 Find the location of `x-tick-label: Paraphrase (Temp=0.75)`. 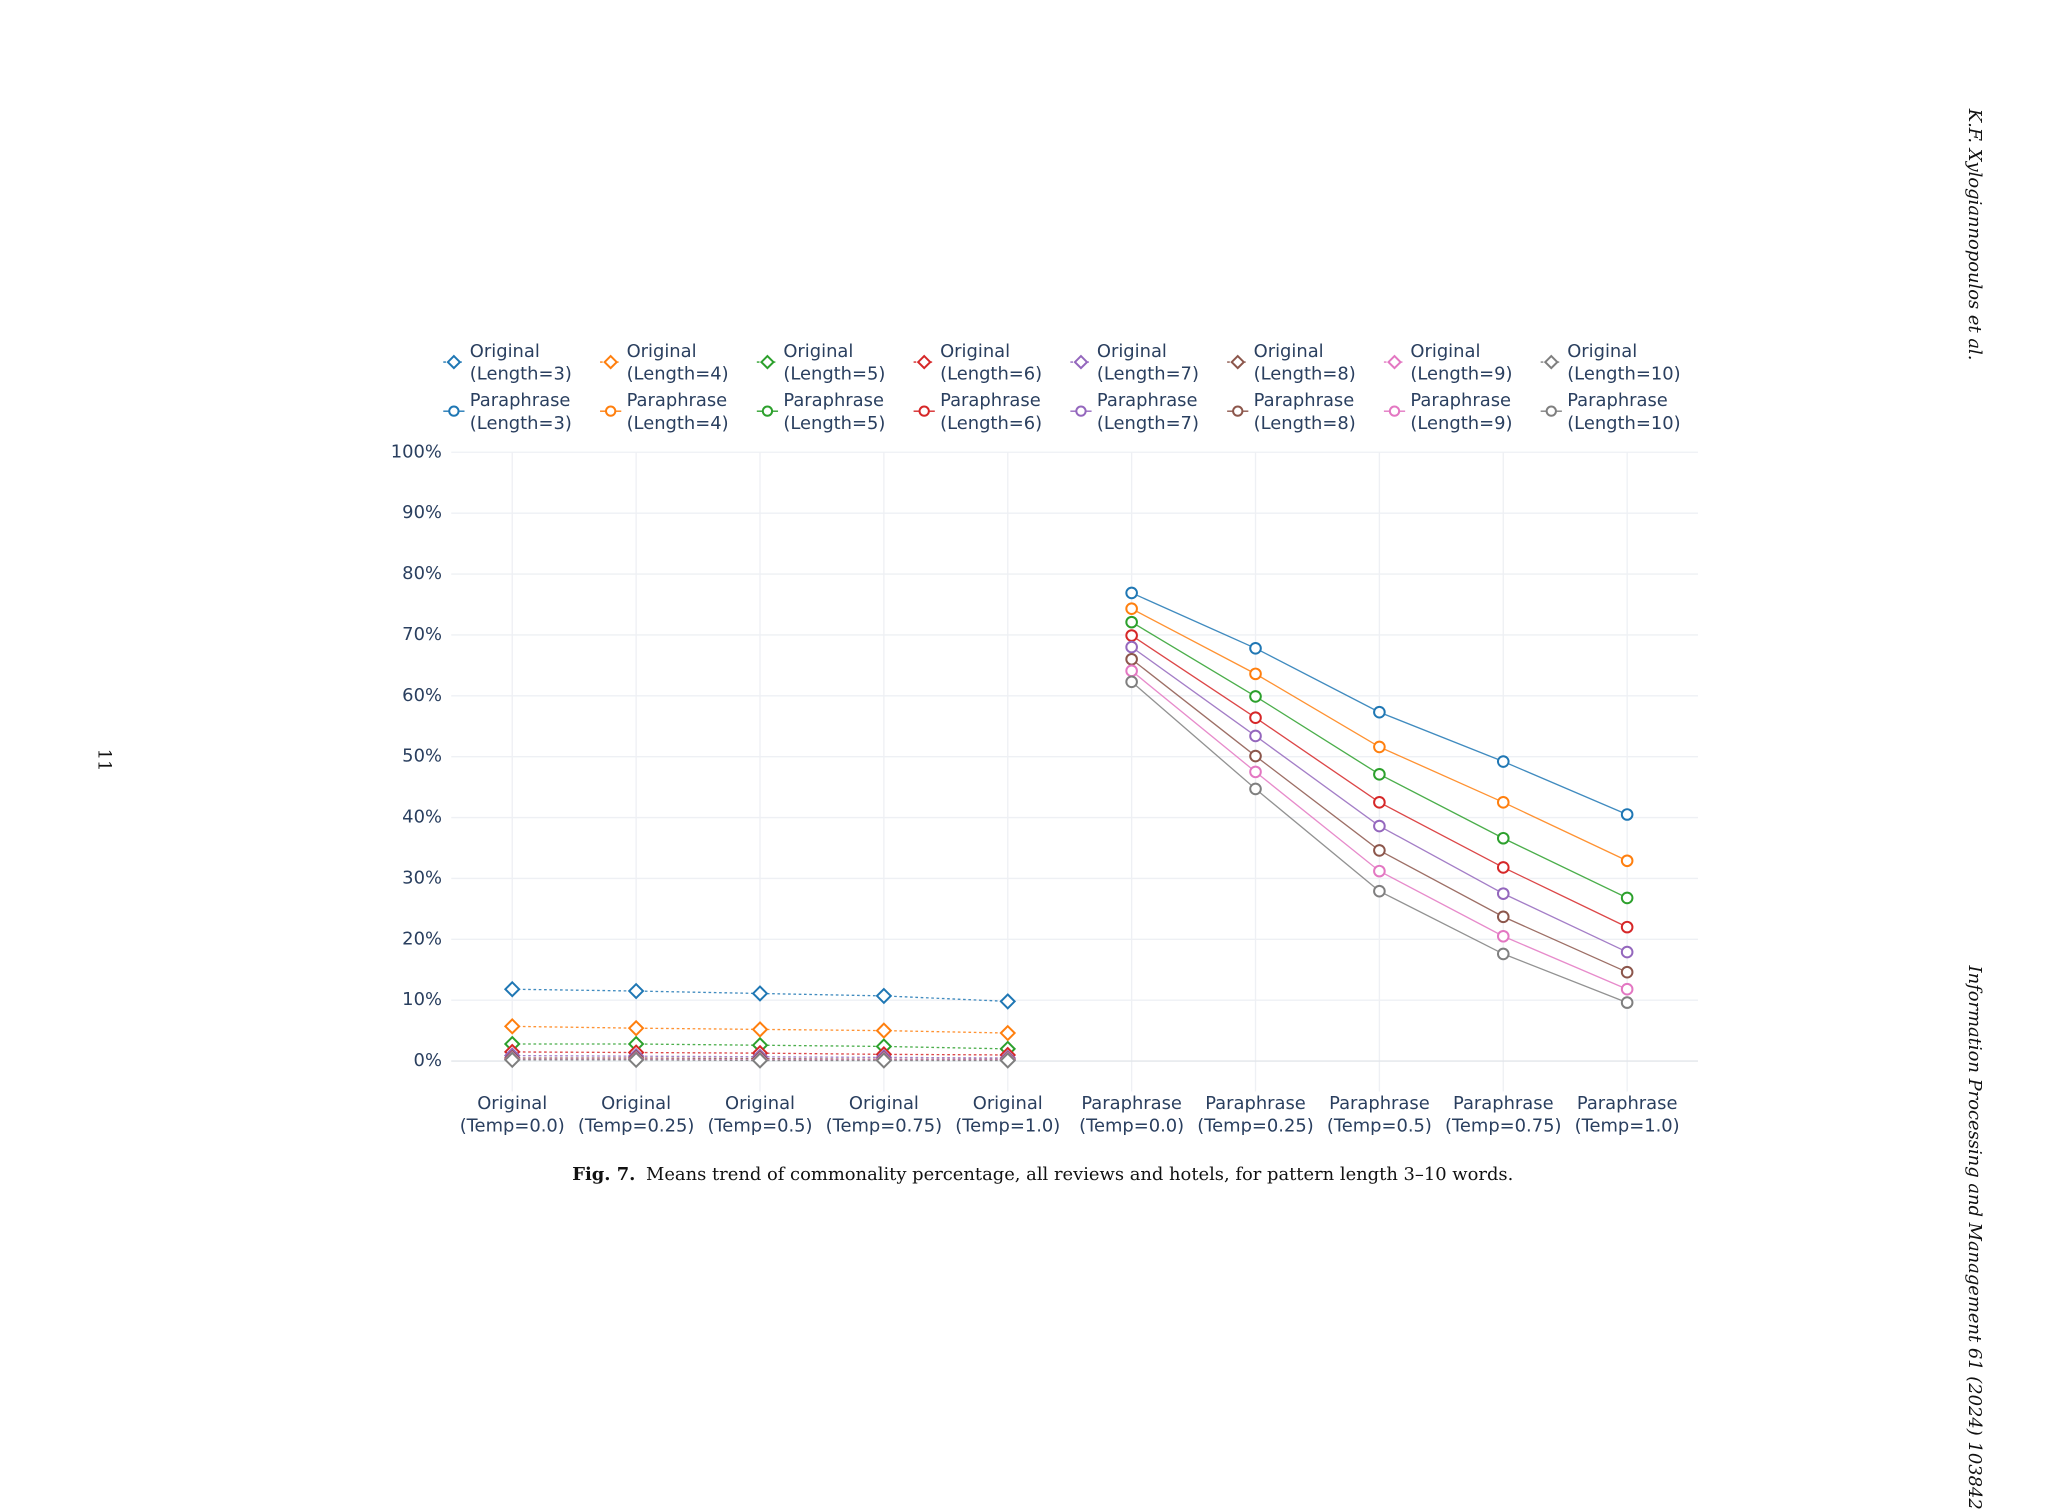

x-tick-label: Paraphrase (Temp=0.75) is located at coordinates (1503, 1115).